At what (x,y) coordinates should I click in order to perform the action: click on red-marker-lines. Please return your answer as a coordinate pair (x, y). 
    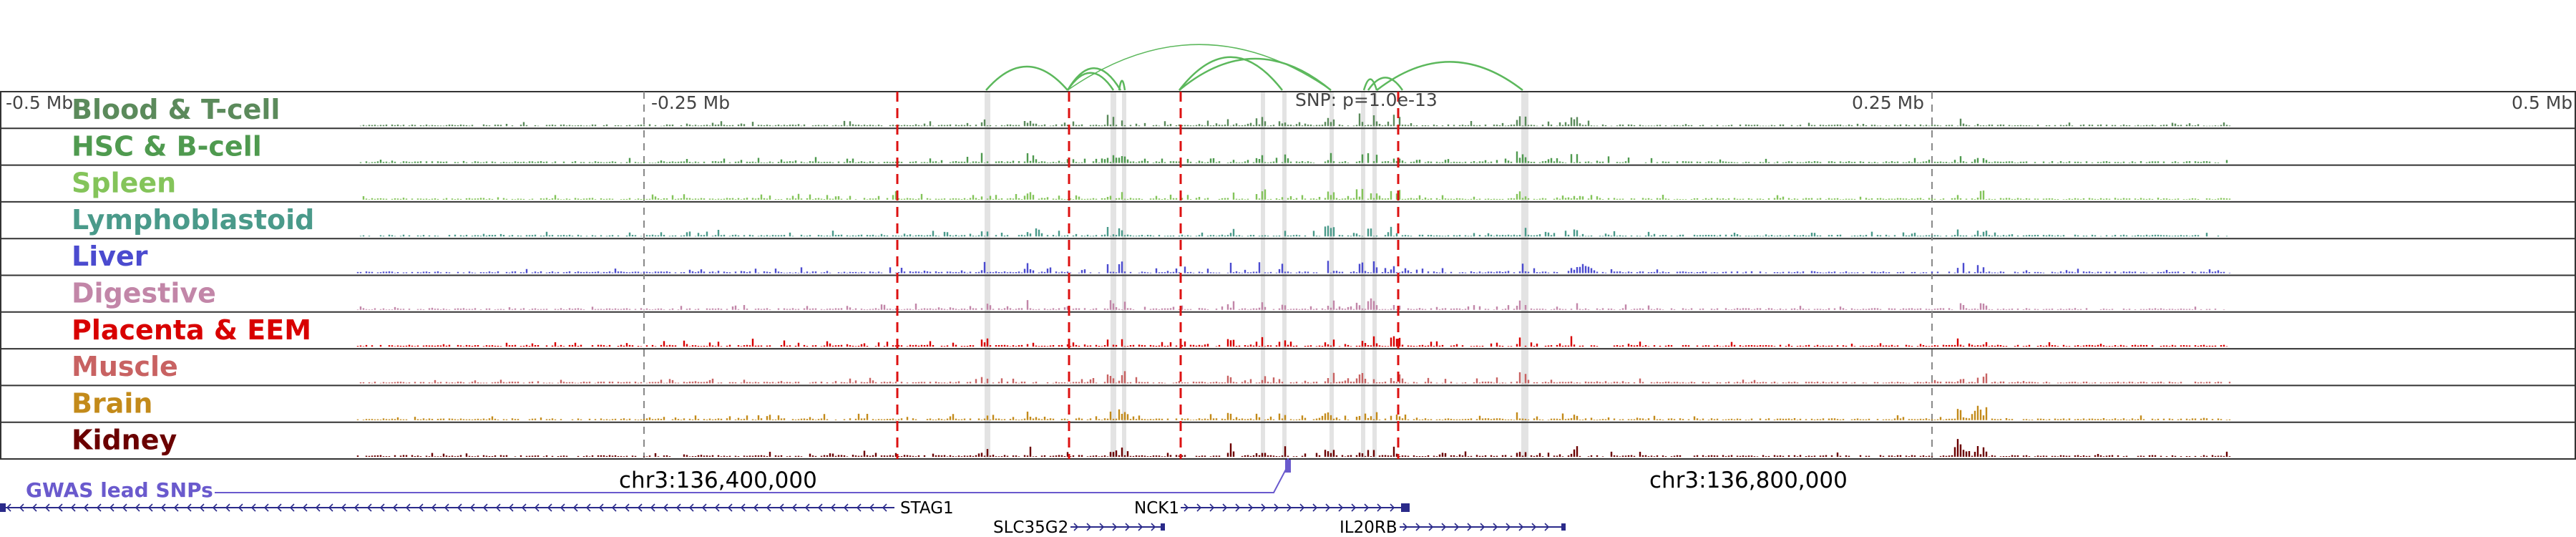
    Looking at the image, I should click on (1148, 275).